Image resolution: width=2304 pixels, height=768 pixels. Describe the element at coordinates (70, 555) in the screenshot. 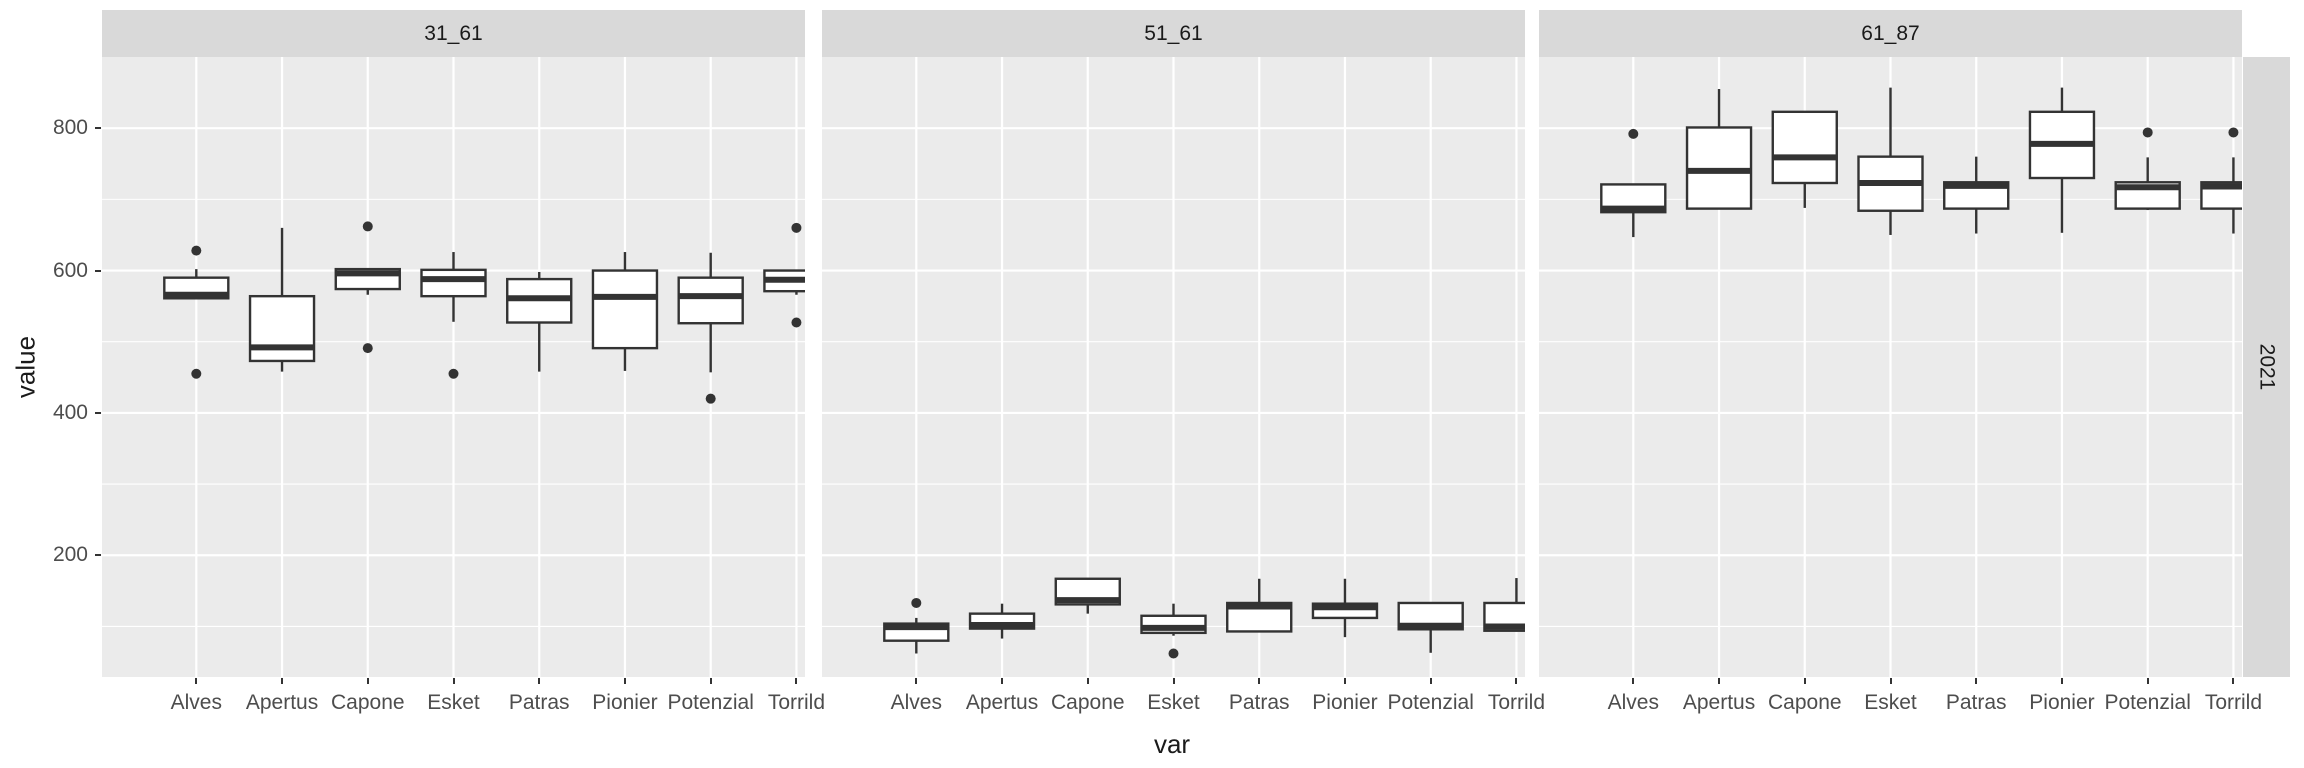

I see `y-tick-label-200: 200` at that location.